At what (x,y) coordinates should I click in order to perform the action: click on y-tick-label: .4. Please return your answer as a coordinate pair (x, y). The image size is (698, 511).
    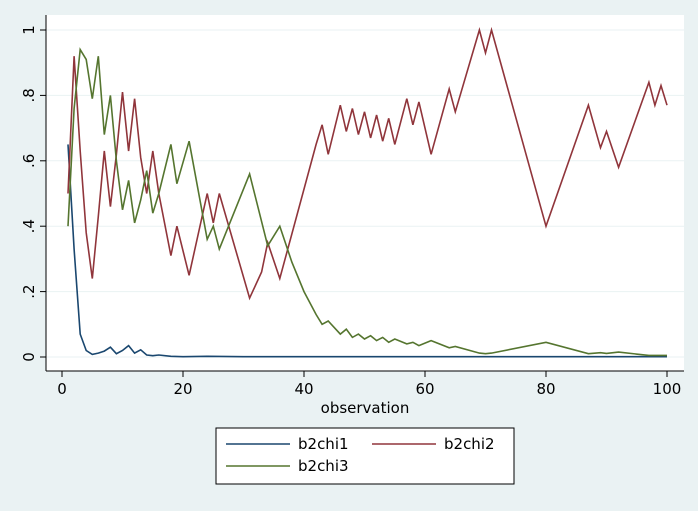
    Looking at the image, I should click on (29, 226).